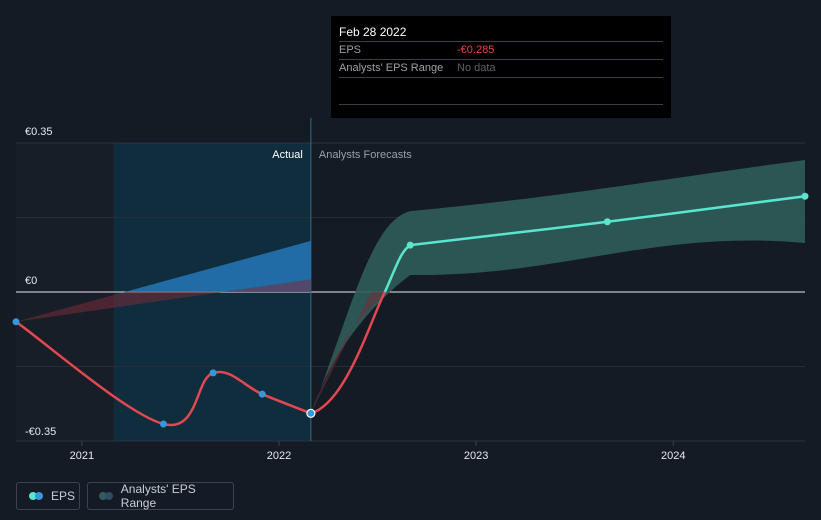 The width and height of the screenshot is (821, 520). Describe the element at coordinates (350, 50) in the screenshot. I see `tooltip-eps-label: EPS` at that location.